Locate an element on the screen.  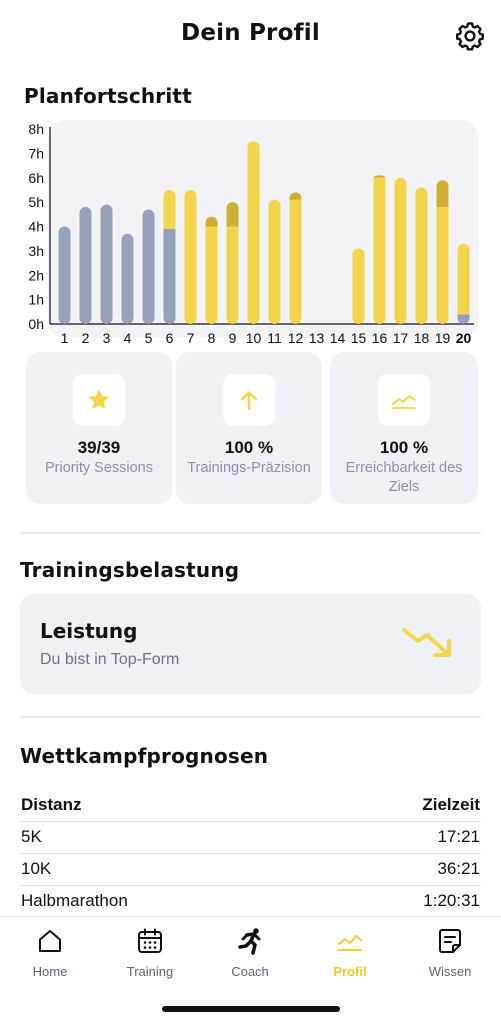
tab-training: Training is located at coordinates (150, 953).